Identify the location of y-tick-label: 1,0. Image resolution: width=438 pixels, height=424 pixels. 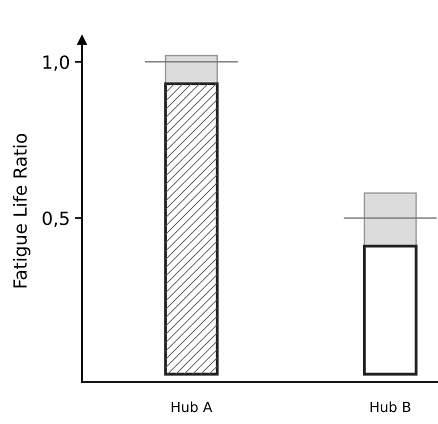
(56, 63).